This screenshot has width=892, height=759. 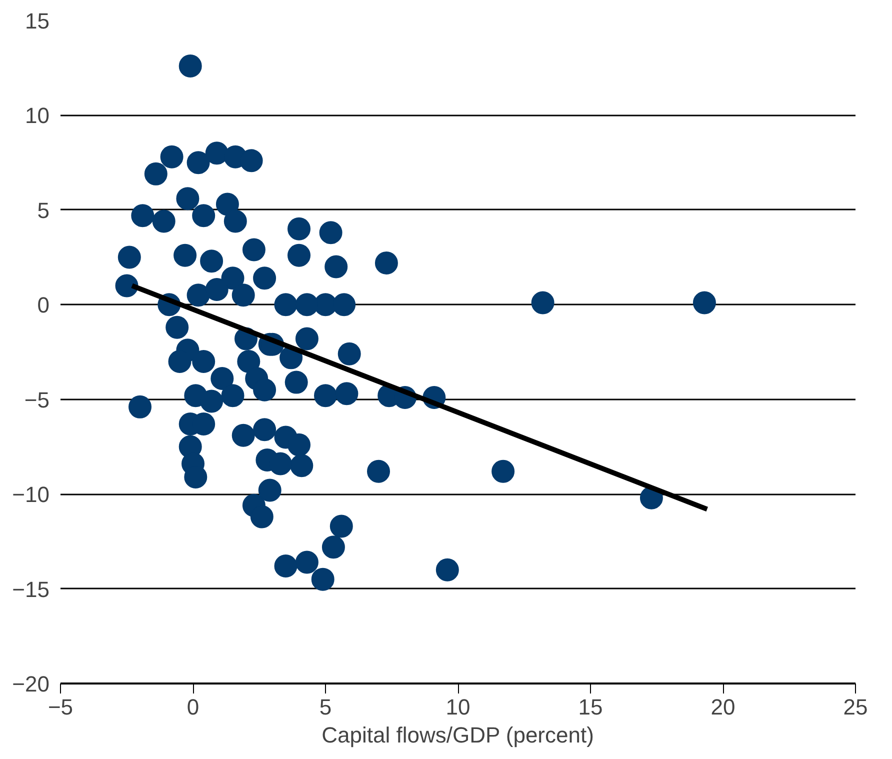 What do you see at coordinates (723, 707) in the screenshot?
I see `x-tick-label: 20` at bounding box center [723, 707].